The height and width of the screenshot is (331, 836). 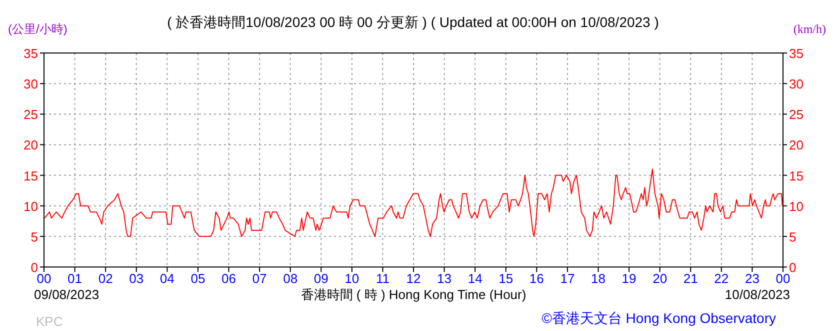 I want to click on y2-axis-title: (km/h), so click(x=809, y=29).